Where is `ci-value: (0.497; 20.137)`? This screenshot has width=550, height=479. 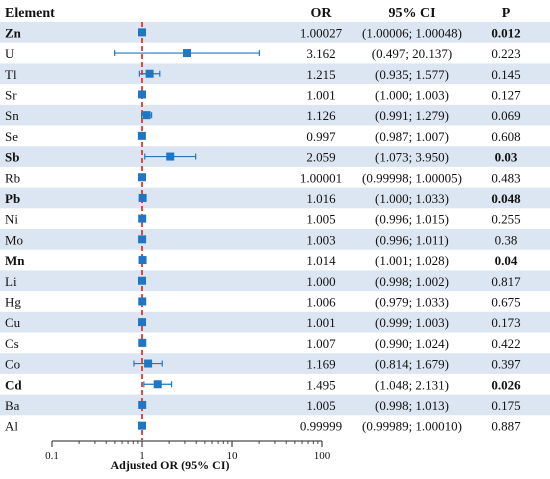
ci-value: (0.497; 20.137) is located at coordinates (412, 53).